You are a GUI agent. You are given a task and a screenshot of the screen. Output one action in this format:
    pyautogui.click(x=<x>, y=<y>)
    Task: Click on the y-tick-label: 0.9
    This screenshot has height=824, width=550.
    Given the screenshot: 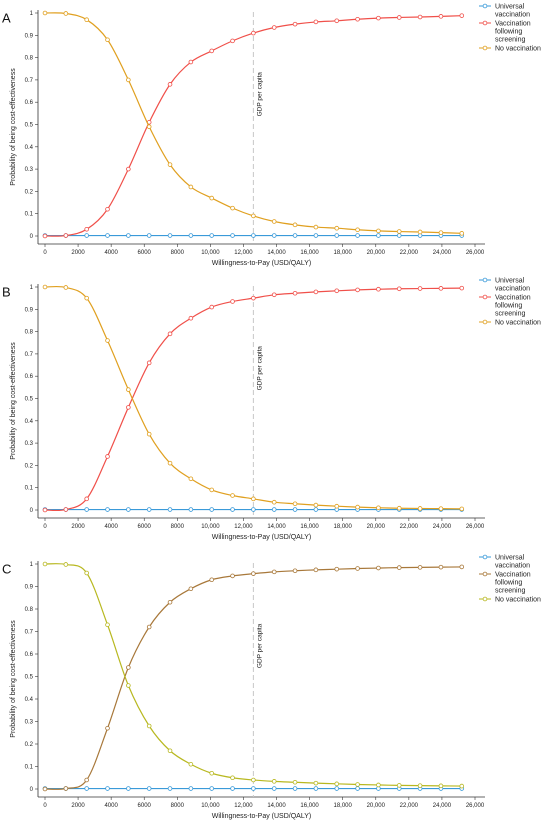 What is the action you would take?
    pyautogui.click(x=29, y=588)
    